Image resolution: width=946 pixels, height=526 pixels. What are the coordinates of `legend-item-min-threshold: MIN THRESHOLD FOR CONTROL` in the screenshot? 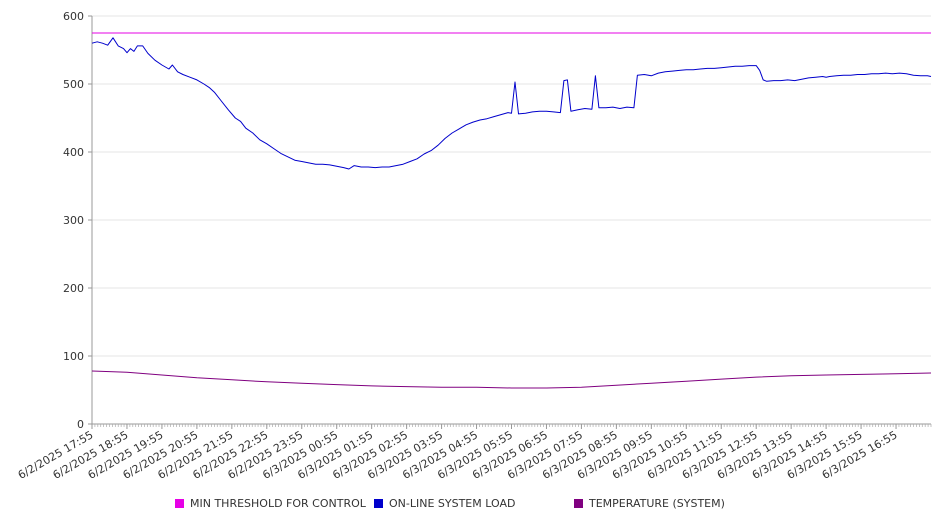 It's located at (270, 503).